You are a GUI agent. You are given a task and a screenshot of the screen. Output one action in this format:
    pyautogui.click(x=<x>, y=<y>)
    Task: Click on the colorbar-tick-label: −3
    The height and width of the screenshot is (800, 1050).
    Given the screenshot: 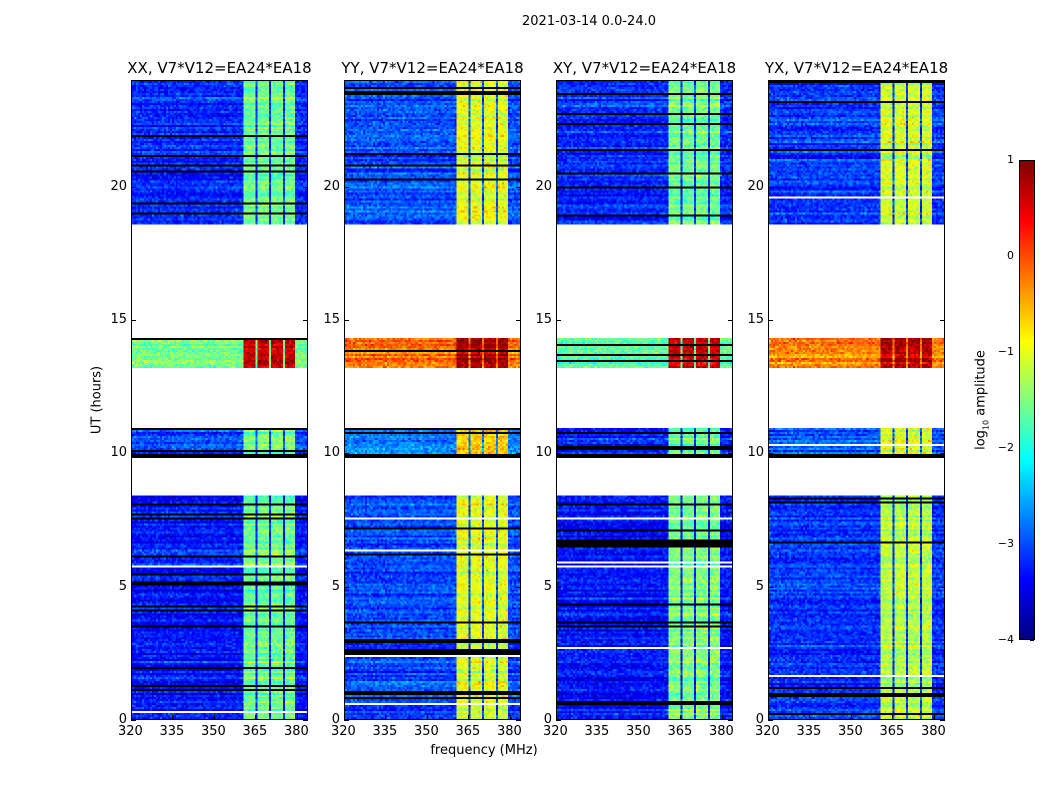 What is the action you would take?
    pyautogui.click(x=1005, y=543)
    